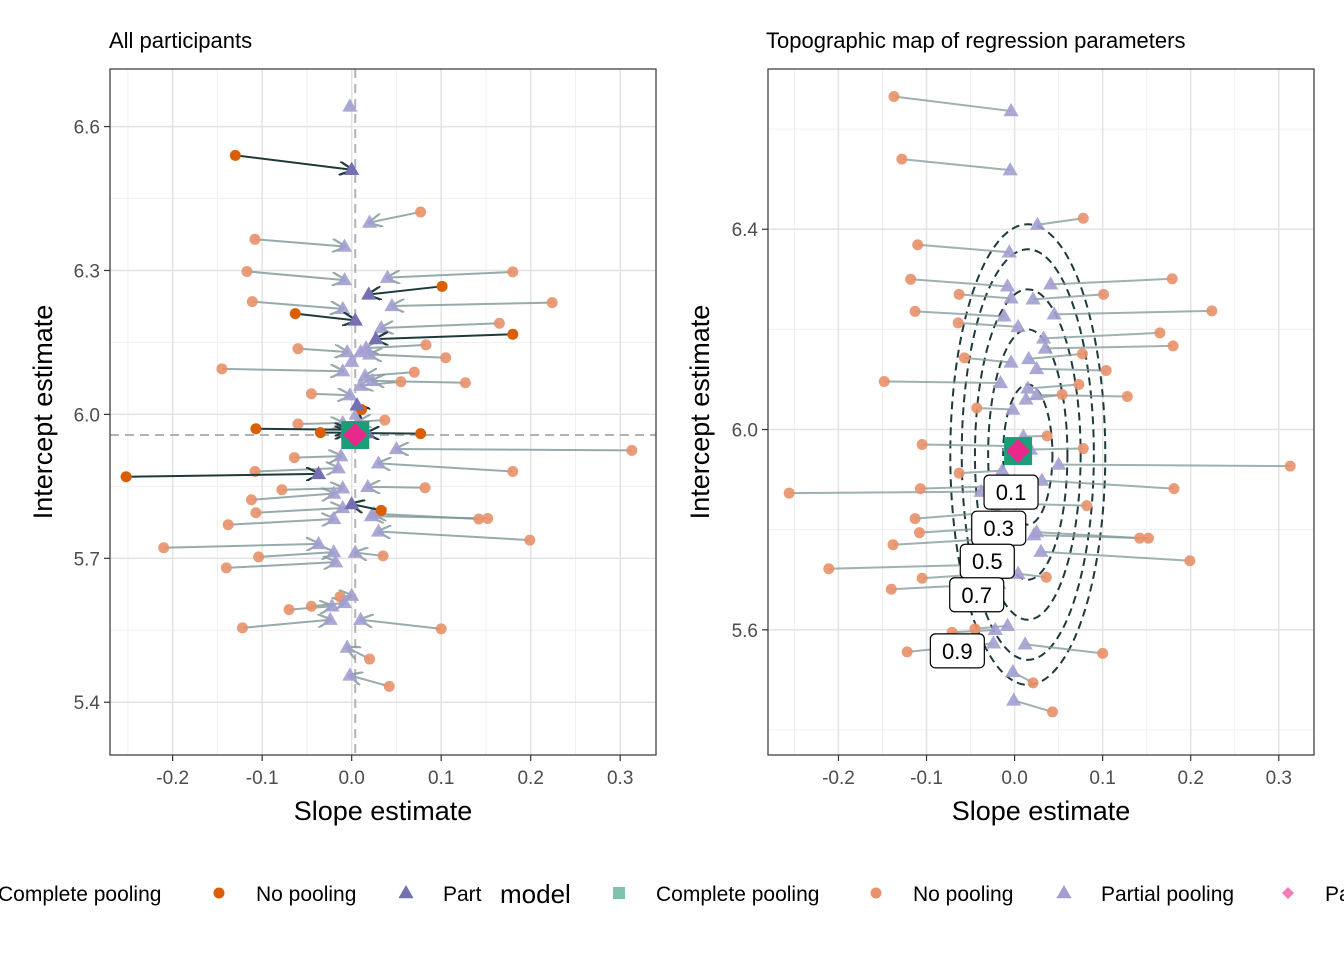  What do you see at coordinates (87, 559) in the screenshot?
I see `left-y-tick-label: 5.7` at bounding box center [87, 559].